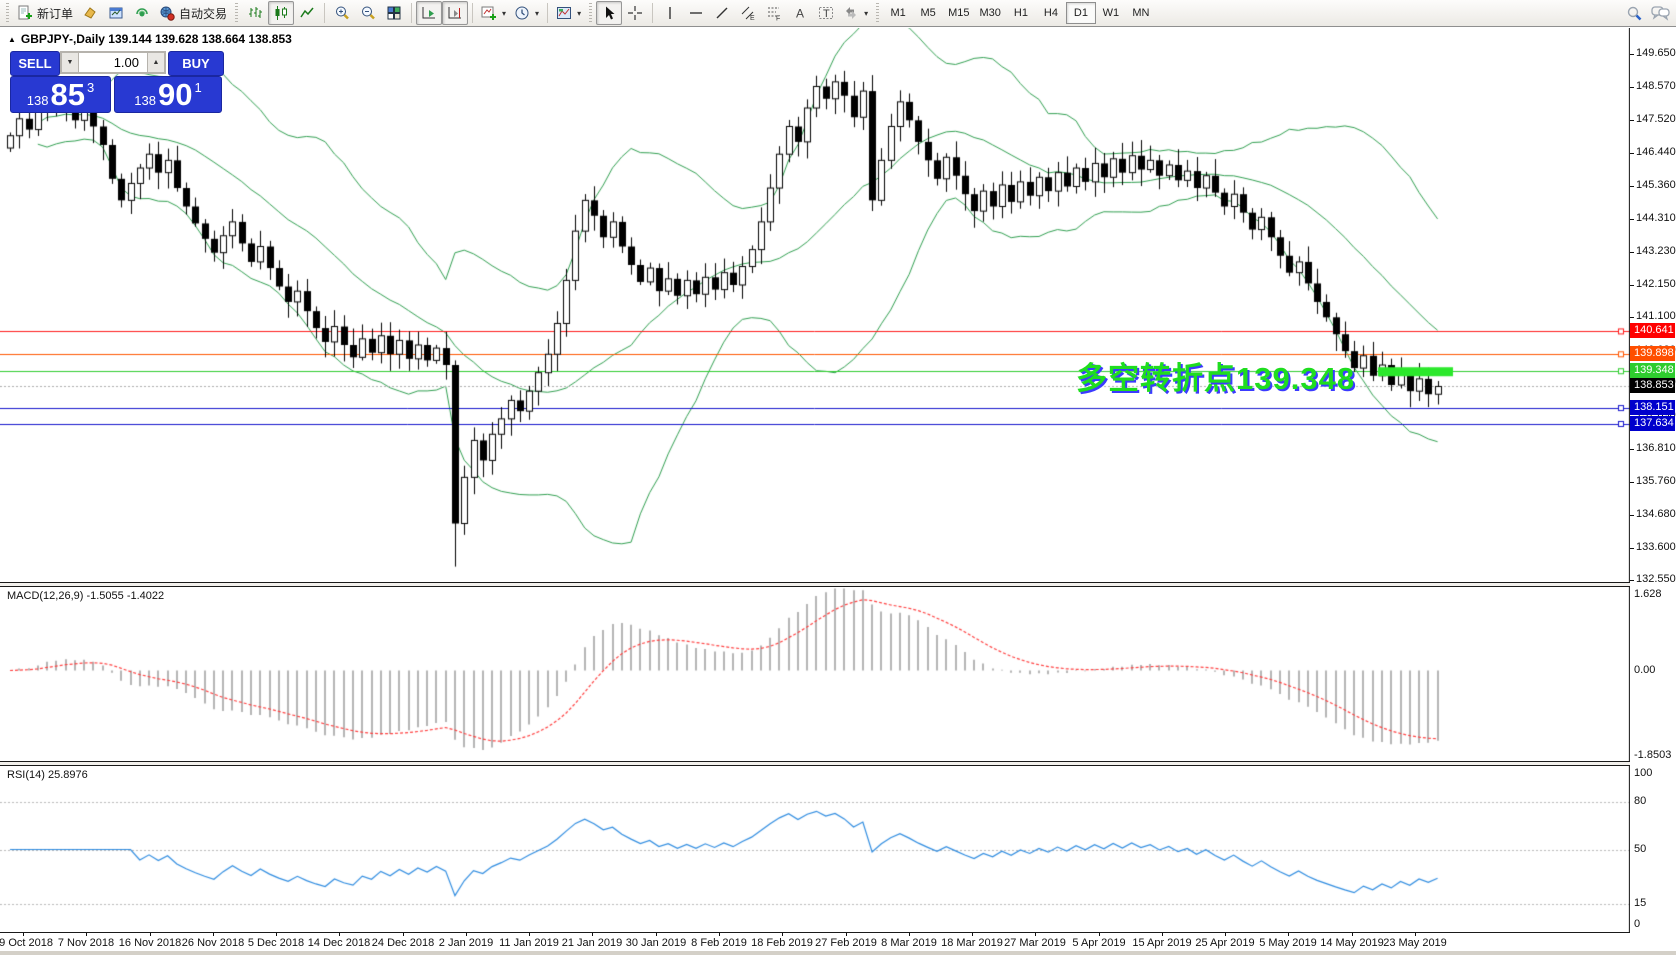 The image size is (1676, 955). Describe the element at coordinates (429, 13) in the screenshot. I see `auto-scroll-button` at that location.